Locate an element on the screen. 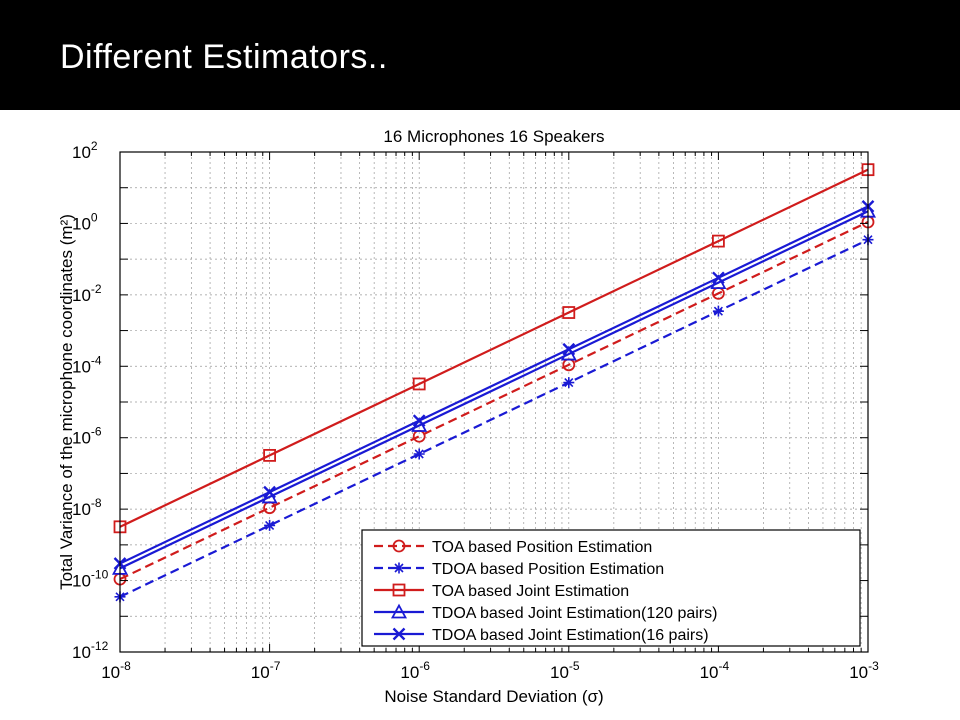  legend-label: TOA based Joint Estimation is located at coordinates (530, 591).